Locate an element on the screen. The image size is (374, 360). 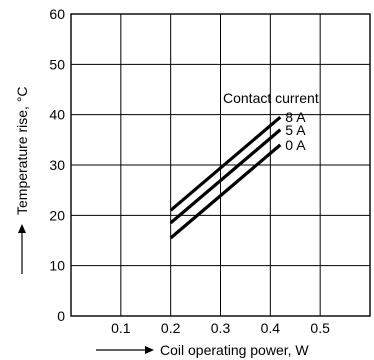
series-label: 8 A is located at coordinates (295, 117).